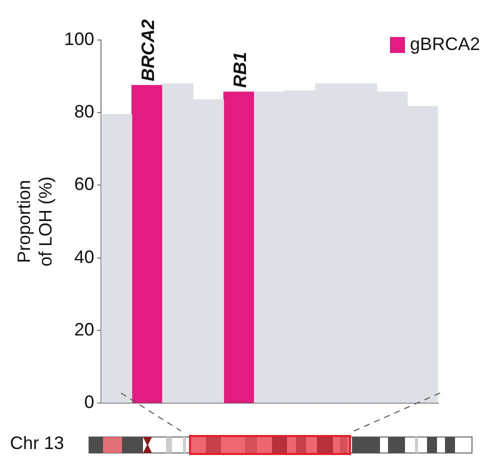  What do you see at coordinates (84, 112) in the screenshot?
I see `y-tick-label: 80` at bounding box center [84, 112].